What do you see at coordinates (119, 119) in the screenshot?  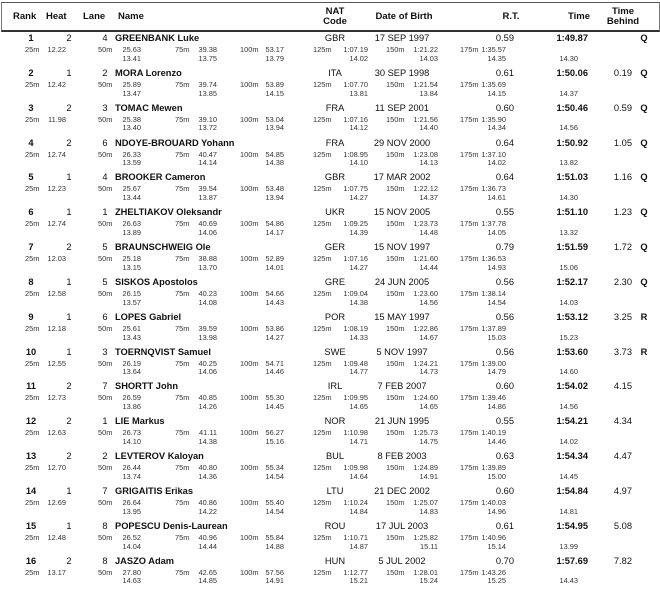 I see `split-50m: 50m 25.38` at bounding box center [119, 119].